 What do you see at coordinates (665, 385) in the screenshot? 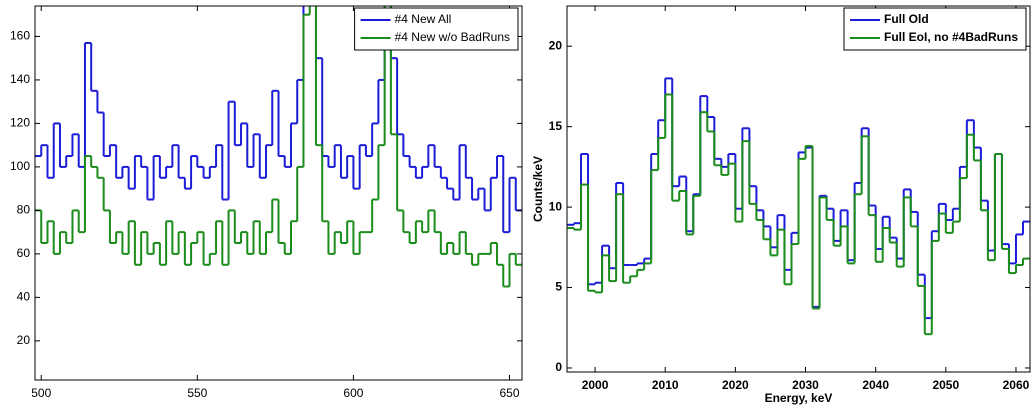
I see `x-tick-label: 2010` at bounding box center [665, 385].